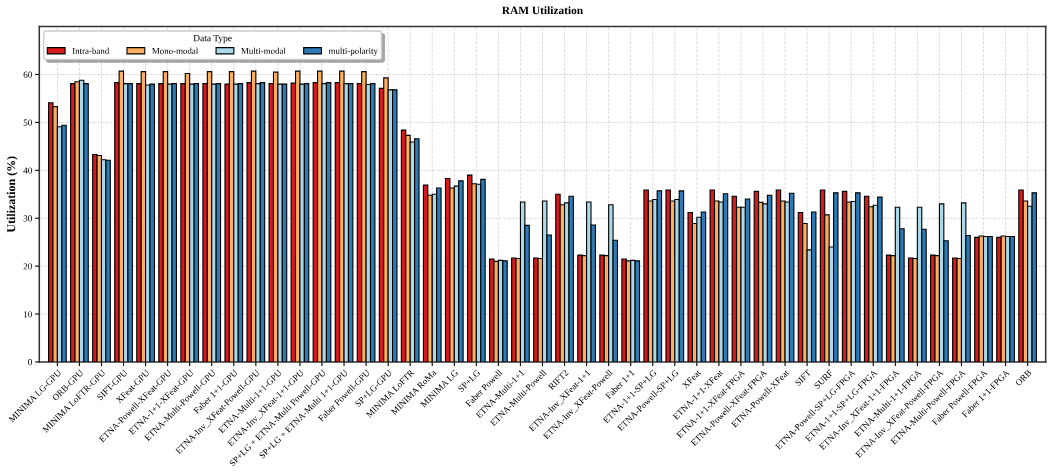 The height and width of the screenshot is (475, 1048). What do you see at coordinates (28, 74) in the screenshot?
I see `y-tick-label: 60` at bounding box center [28, 74].